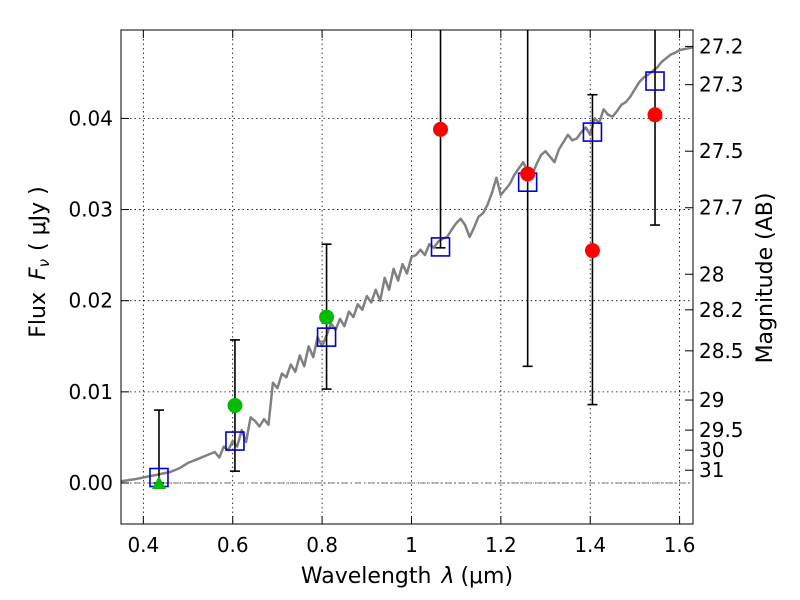  Describe the element at coordinates (501, 545) in the screenshot. I see `x-tick-label: 1.2` at that location.